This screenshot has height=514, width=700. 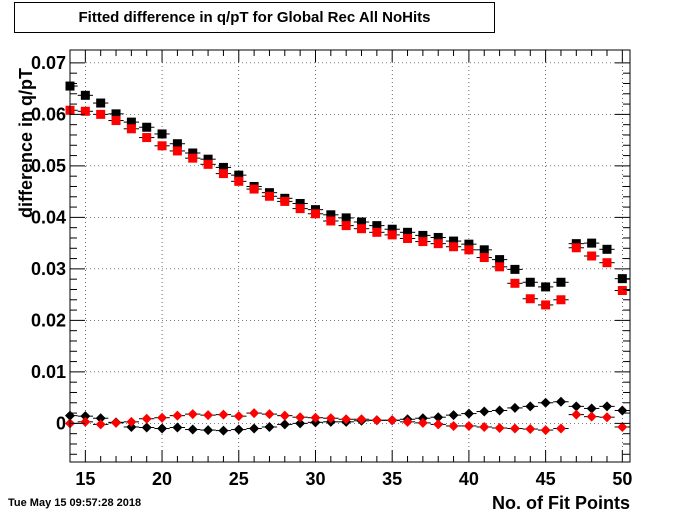 What do you see at coordinates (622, 479) in the screenshot?
I see `x-tick-label: 50` at bounding box center [622, 479].